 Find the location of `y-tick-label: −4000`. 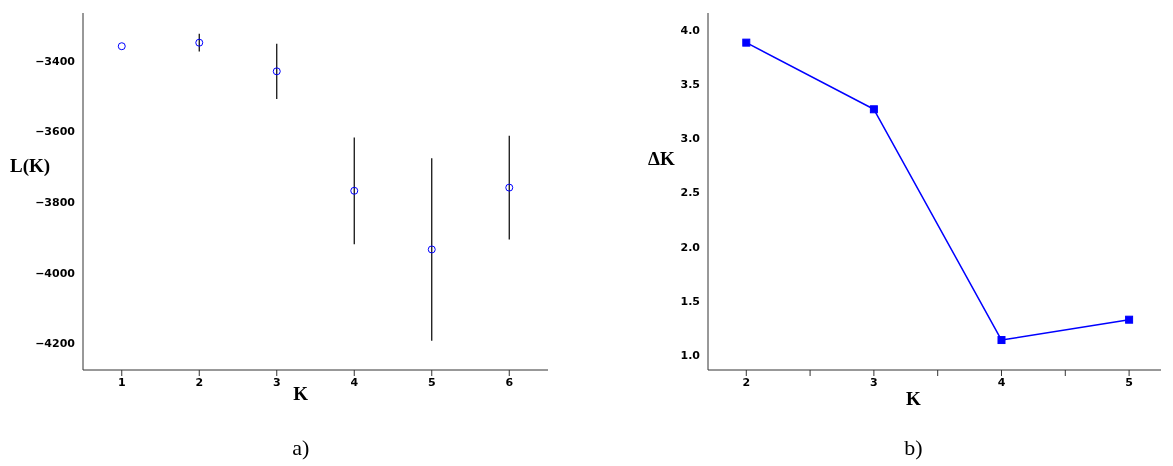

y-tick-label: −4000 is located at coordinates (55, 273).